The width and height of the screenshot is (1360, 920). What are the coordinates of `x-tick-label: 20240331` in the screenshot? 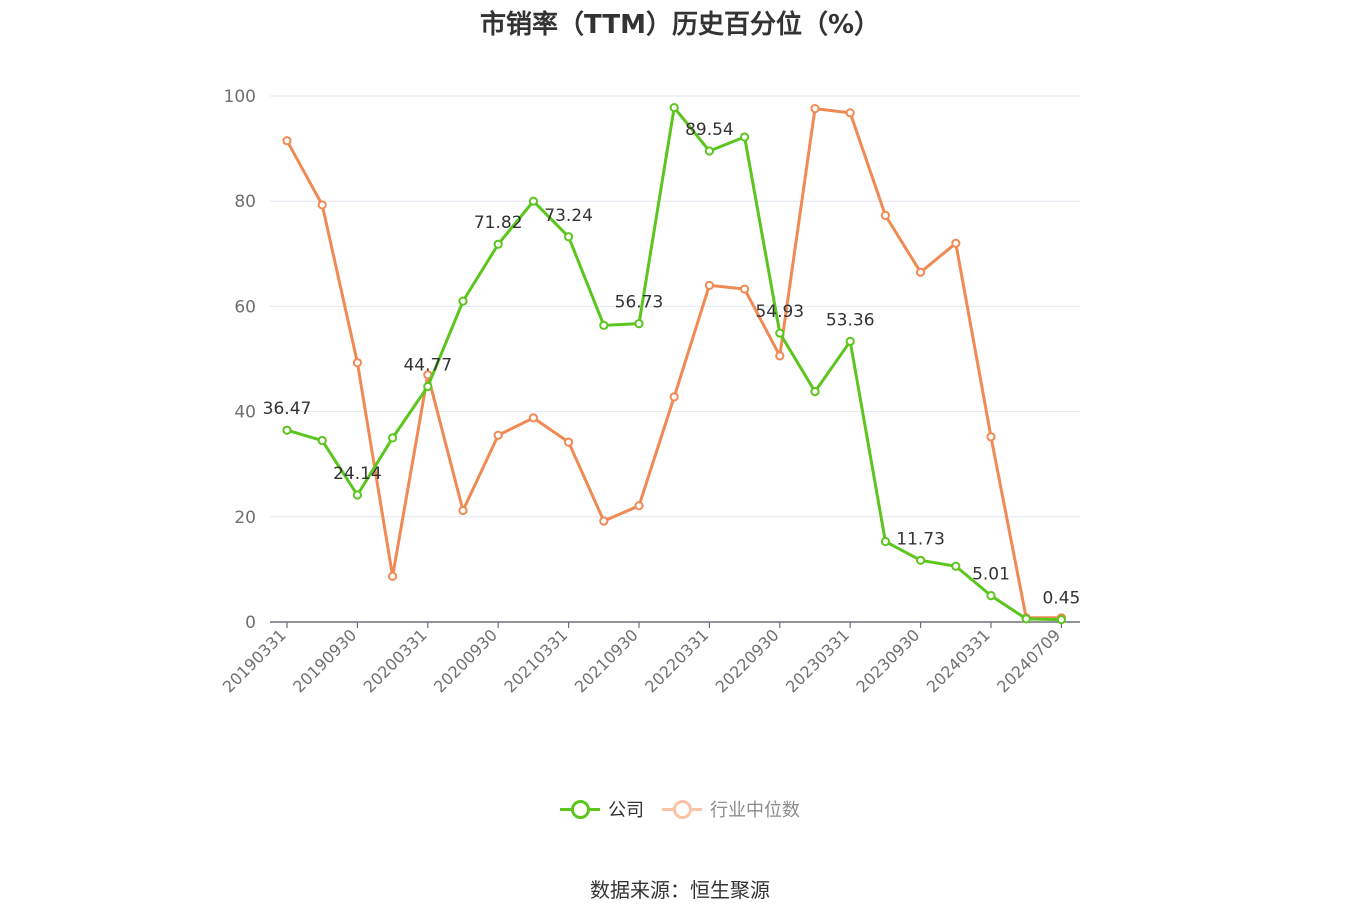 It's located at (958, 660).